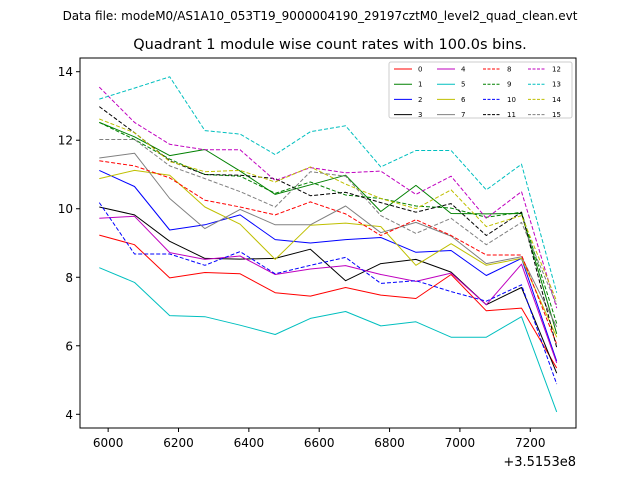 This screenshot has height=484, width=640. What do you see at coordinates (420, 70) in the screenshot?
I see `legend-label-0: 0` at bounding box center [420, 70].